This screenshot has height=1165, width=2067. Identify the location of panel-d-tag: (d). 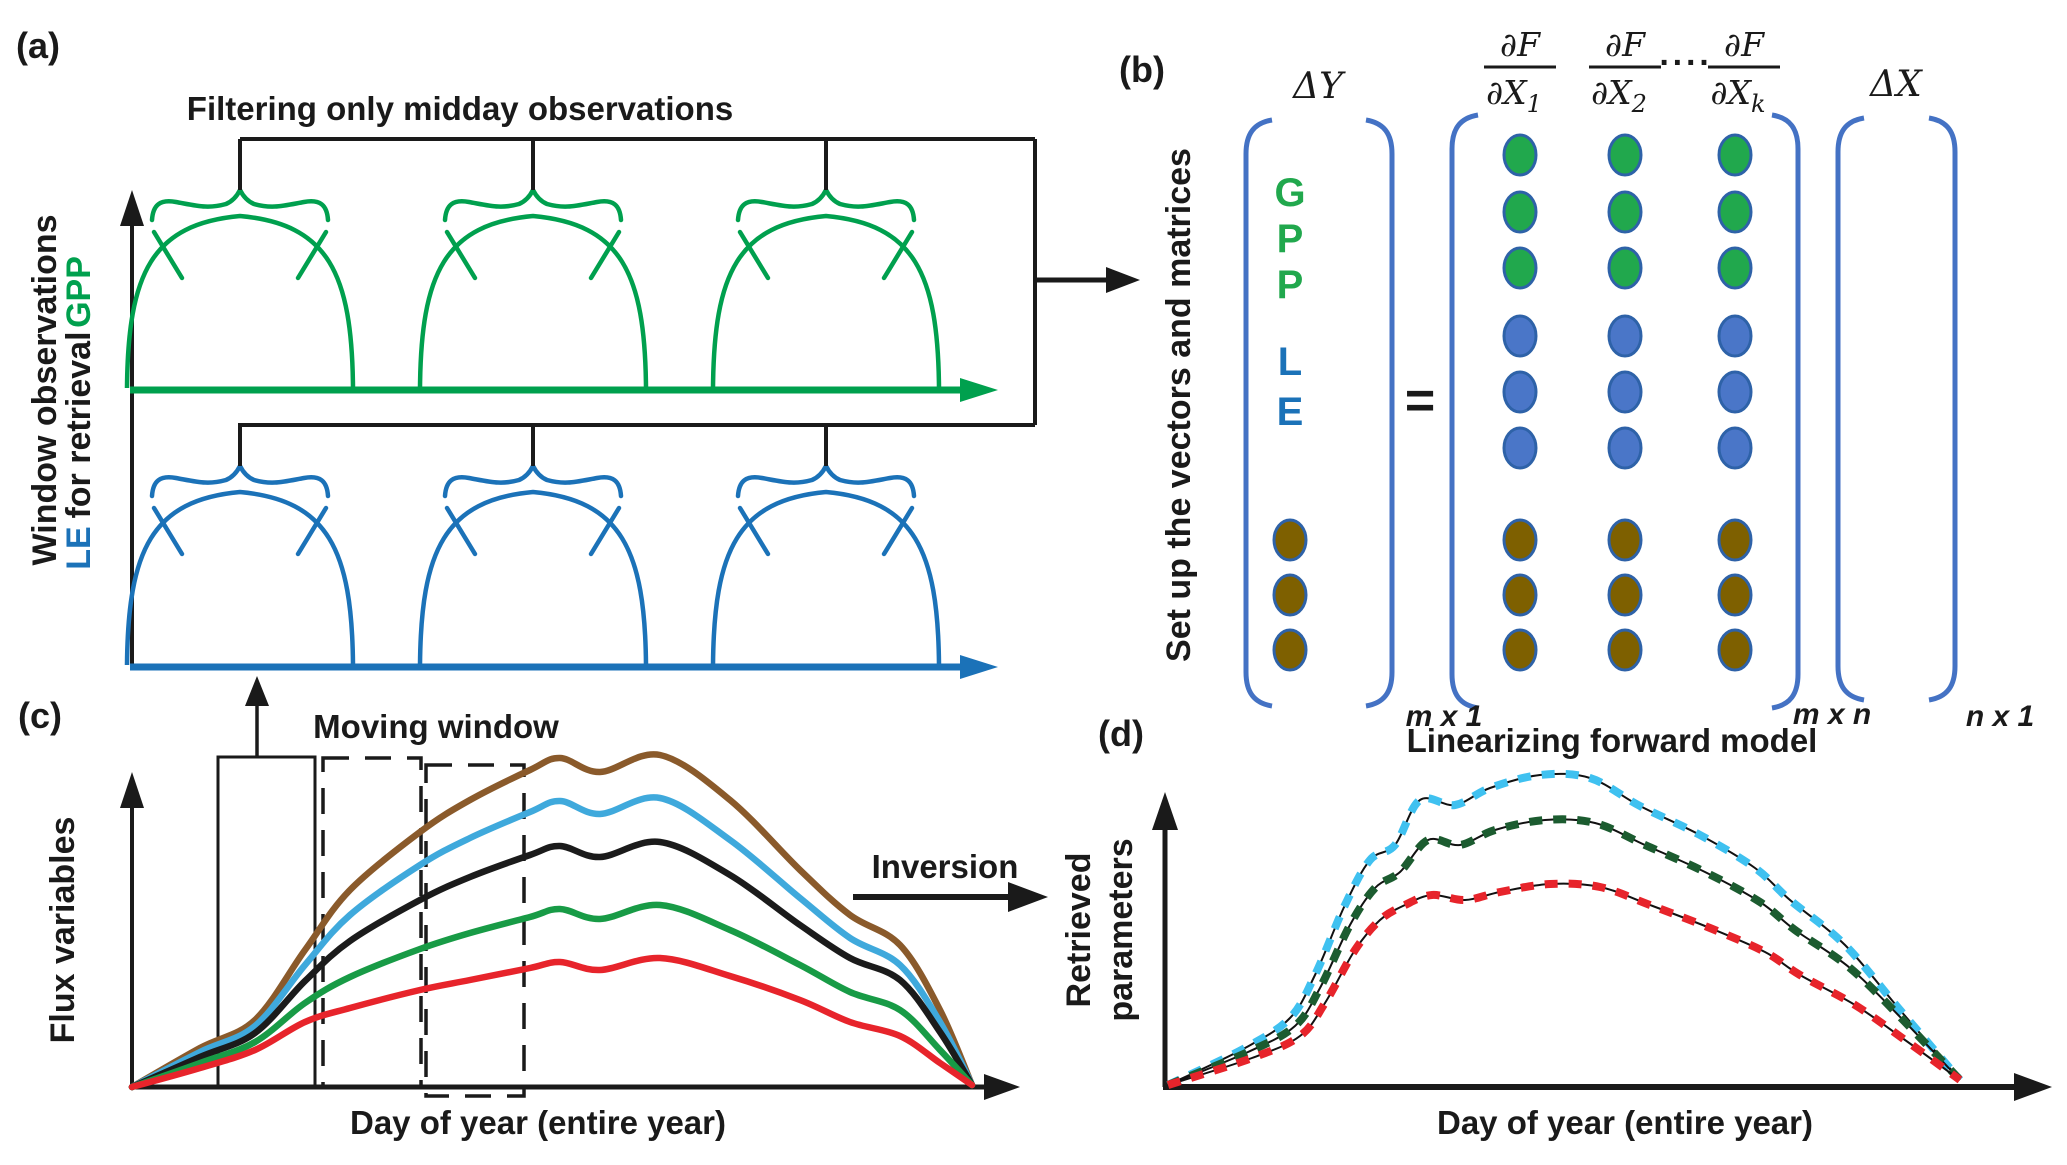
(1121, 733).